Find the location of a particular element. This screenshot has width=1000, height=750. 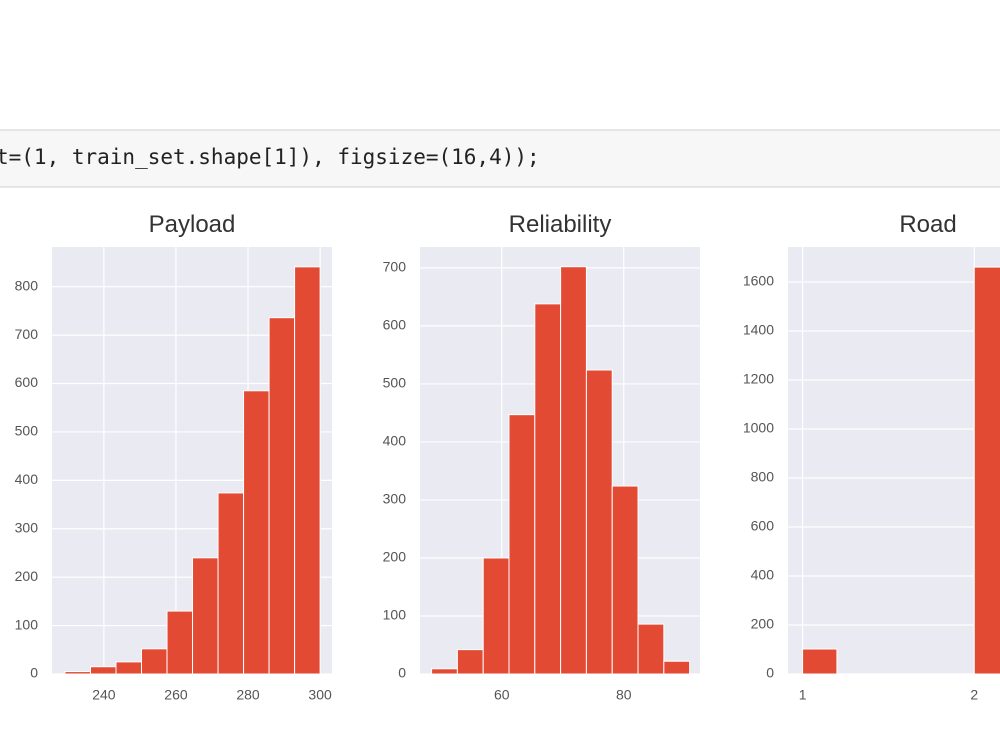

chart-title: Payload is located at coordinates (192, 224).